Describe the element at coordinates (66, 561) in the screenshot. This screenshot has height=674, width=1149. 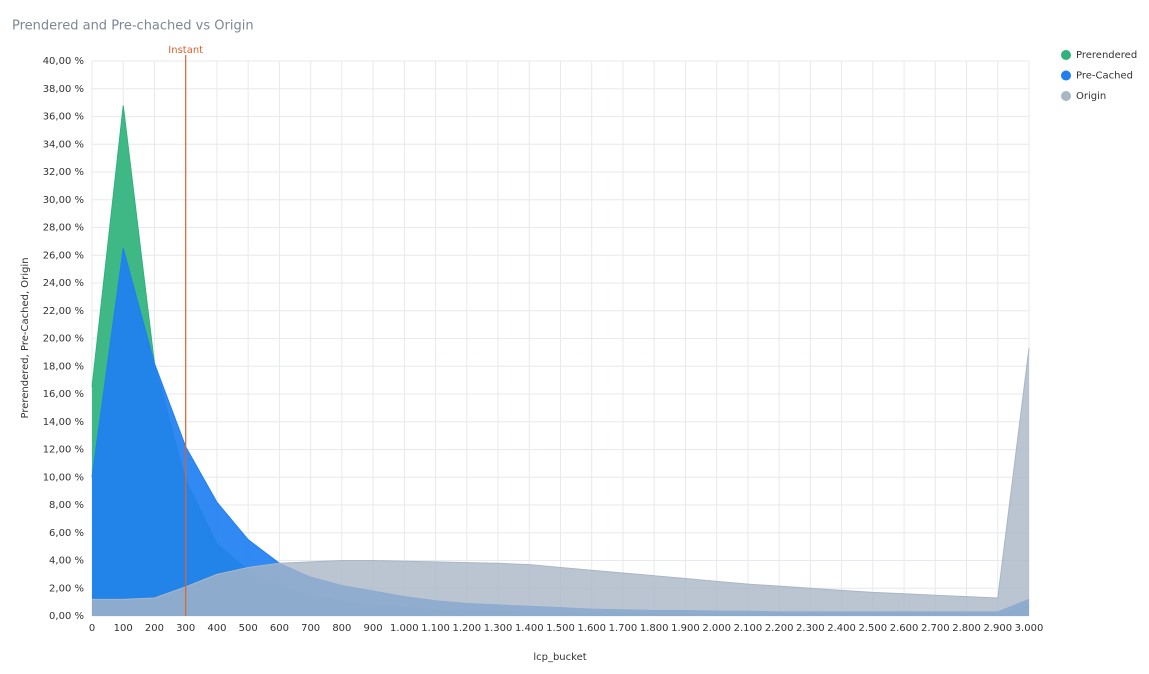
I see `y-tick-label: 4,00 %` at that location.